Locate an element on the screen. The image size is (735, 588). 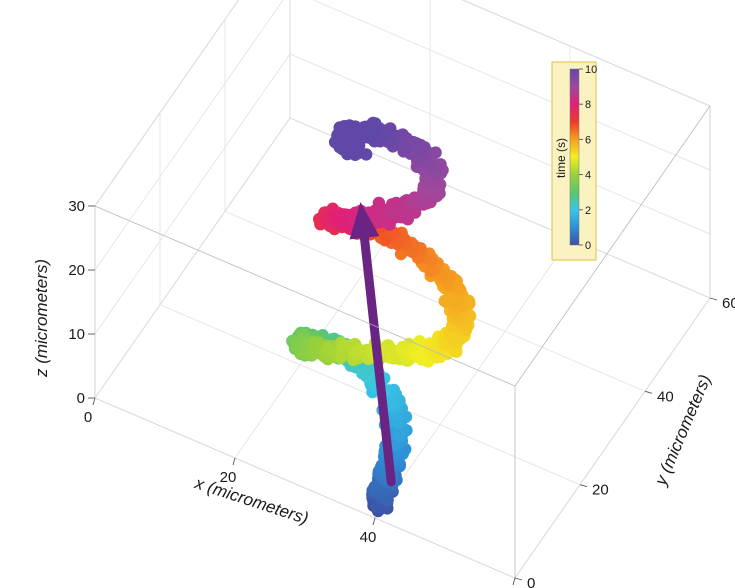
colorbar-gradient is located at coordinates (574, 157).